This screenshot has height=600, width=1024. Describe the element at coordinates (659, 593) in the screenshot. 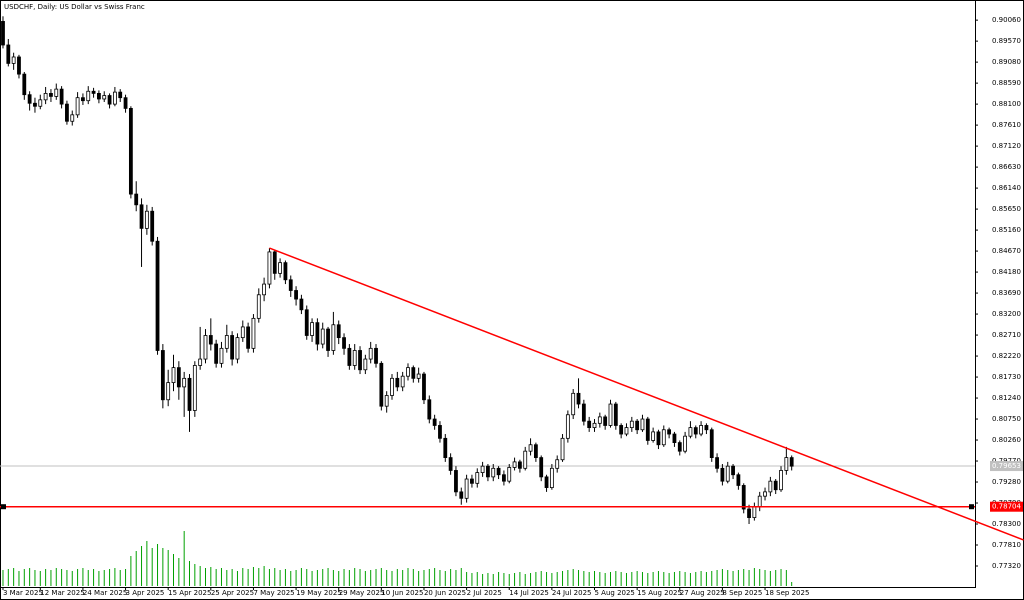

I see `x-tick-label: 15 Aug 2025` at that location.